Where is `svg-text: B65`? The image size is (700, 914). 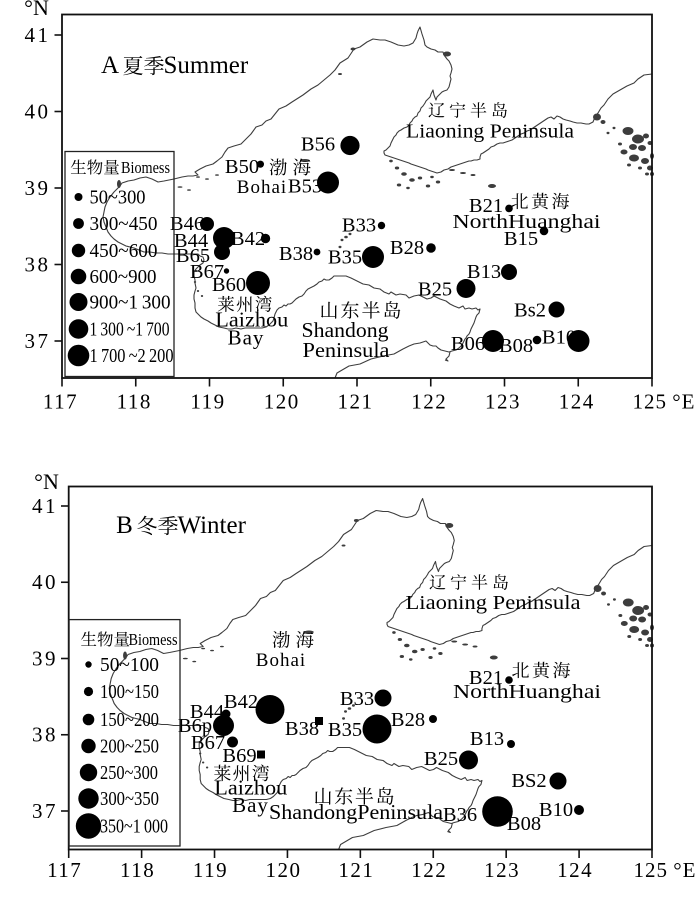
svg-text: B65 is located at coordinates (193, 256).